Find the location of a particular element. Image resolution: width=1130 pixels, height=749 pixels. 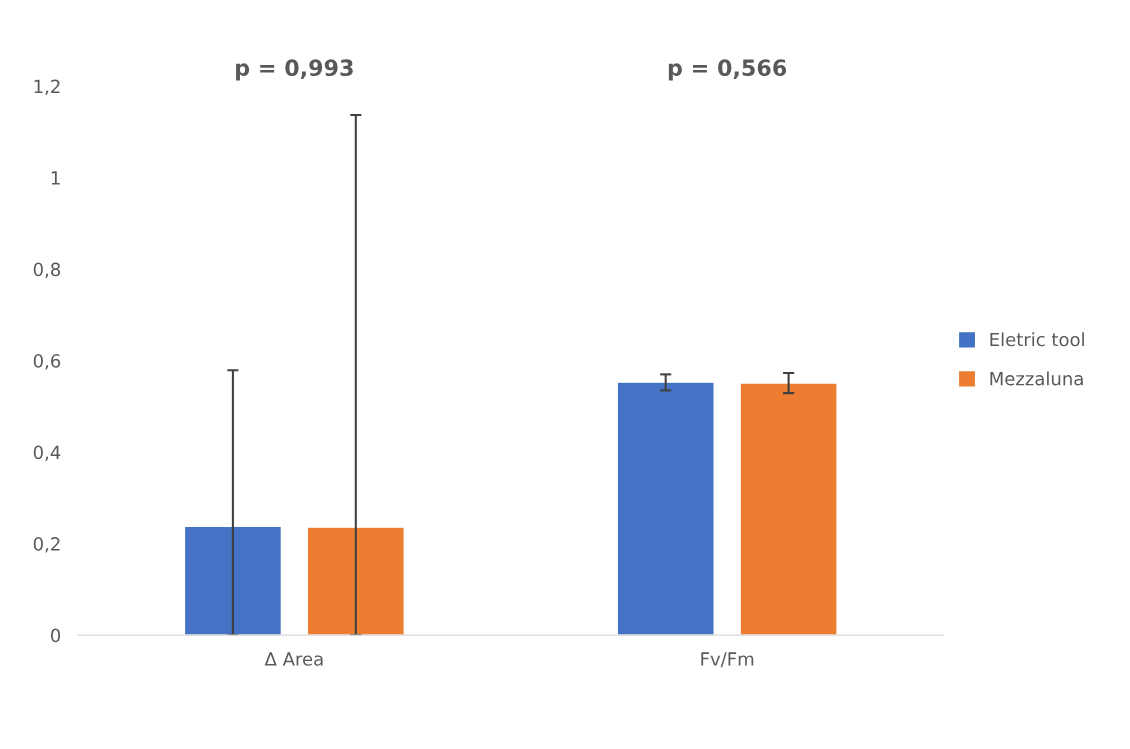

y-tick-label: 0 is located at coordinates (56, 635).